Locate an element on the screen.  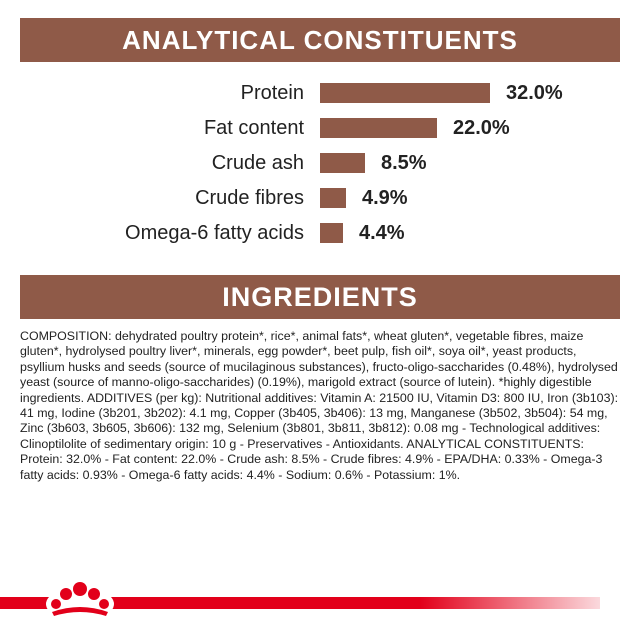
constituent-label: Crude fibres is located at coordinates (249, 198).